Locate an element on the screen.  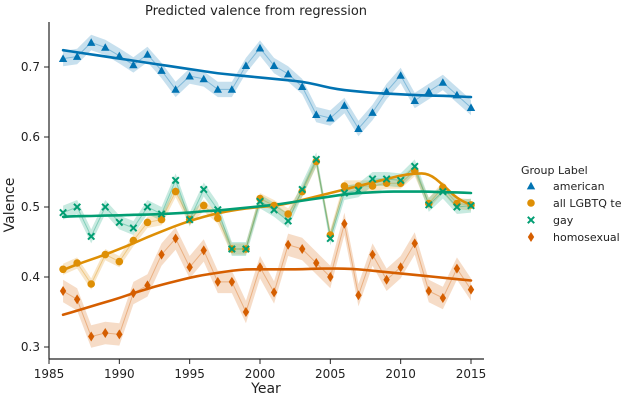
x-axis-label: Year is located at coordinates (265, 389).